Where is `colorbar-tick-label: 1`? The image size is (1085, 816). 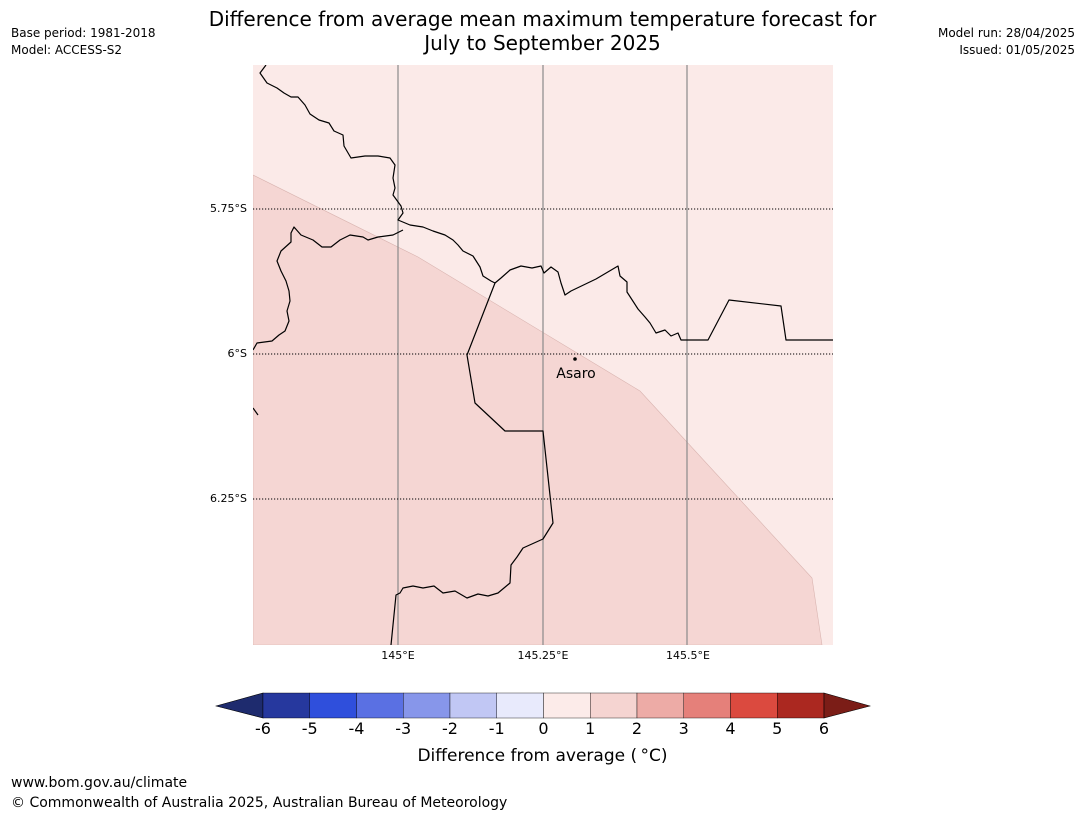 colorbar-tick-label: 1 is located at coordinates (590, 728).